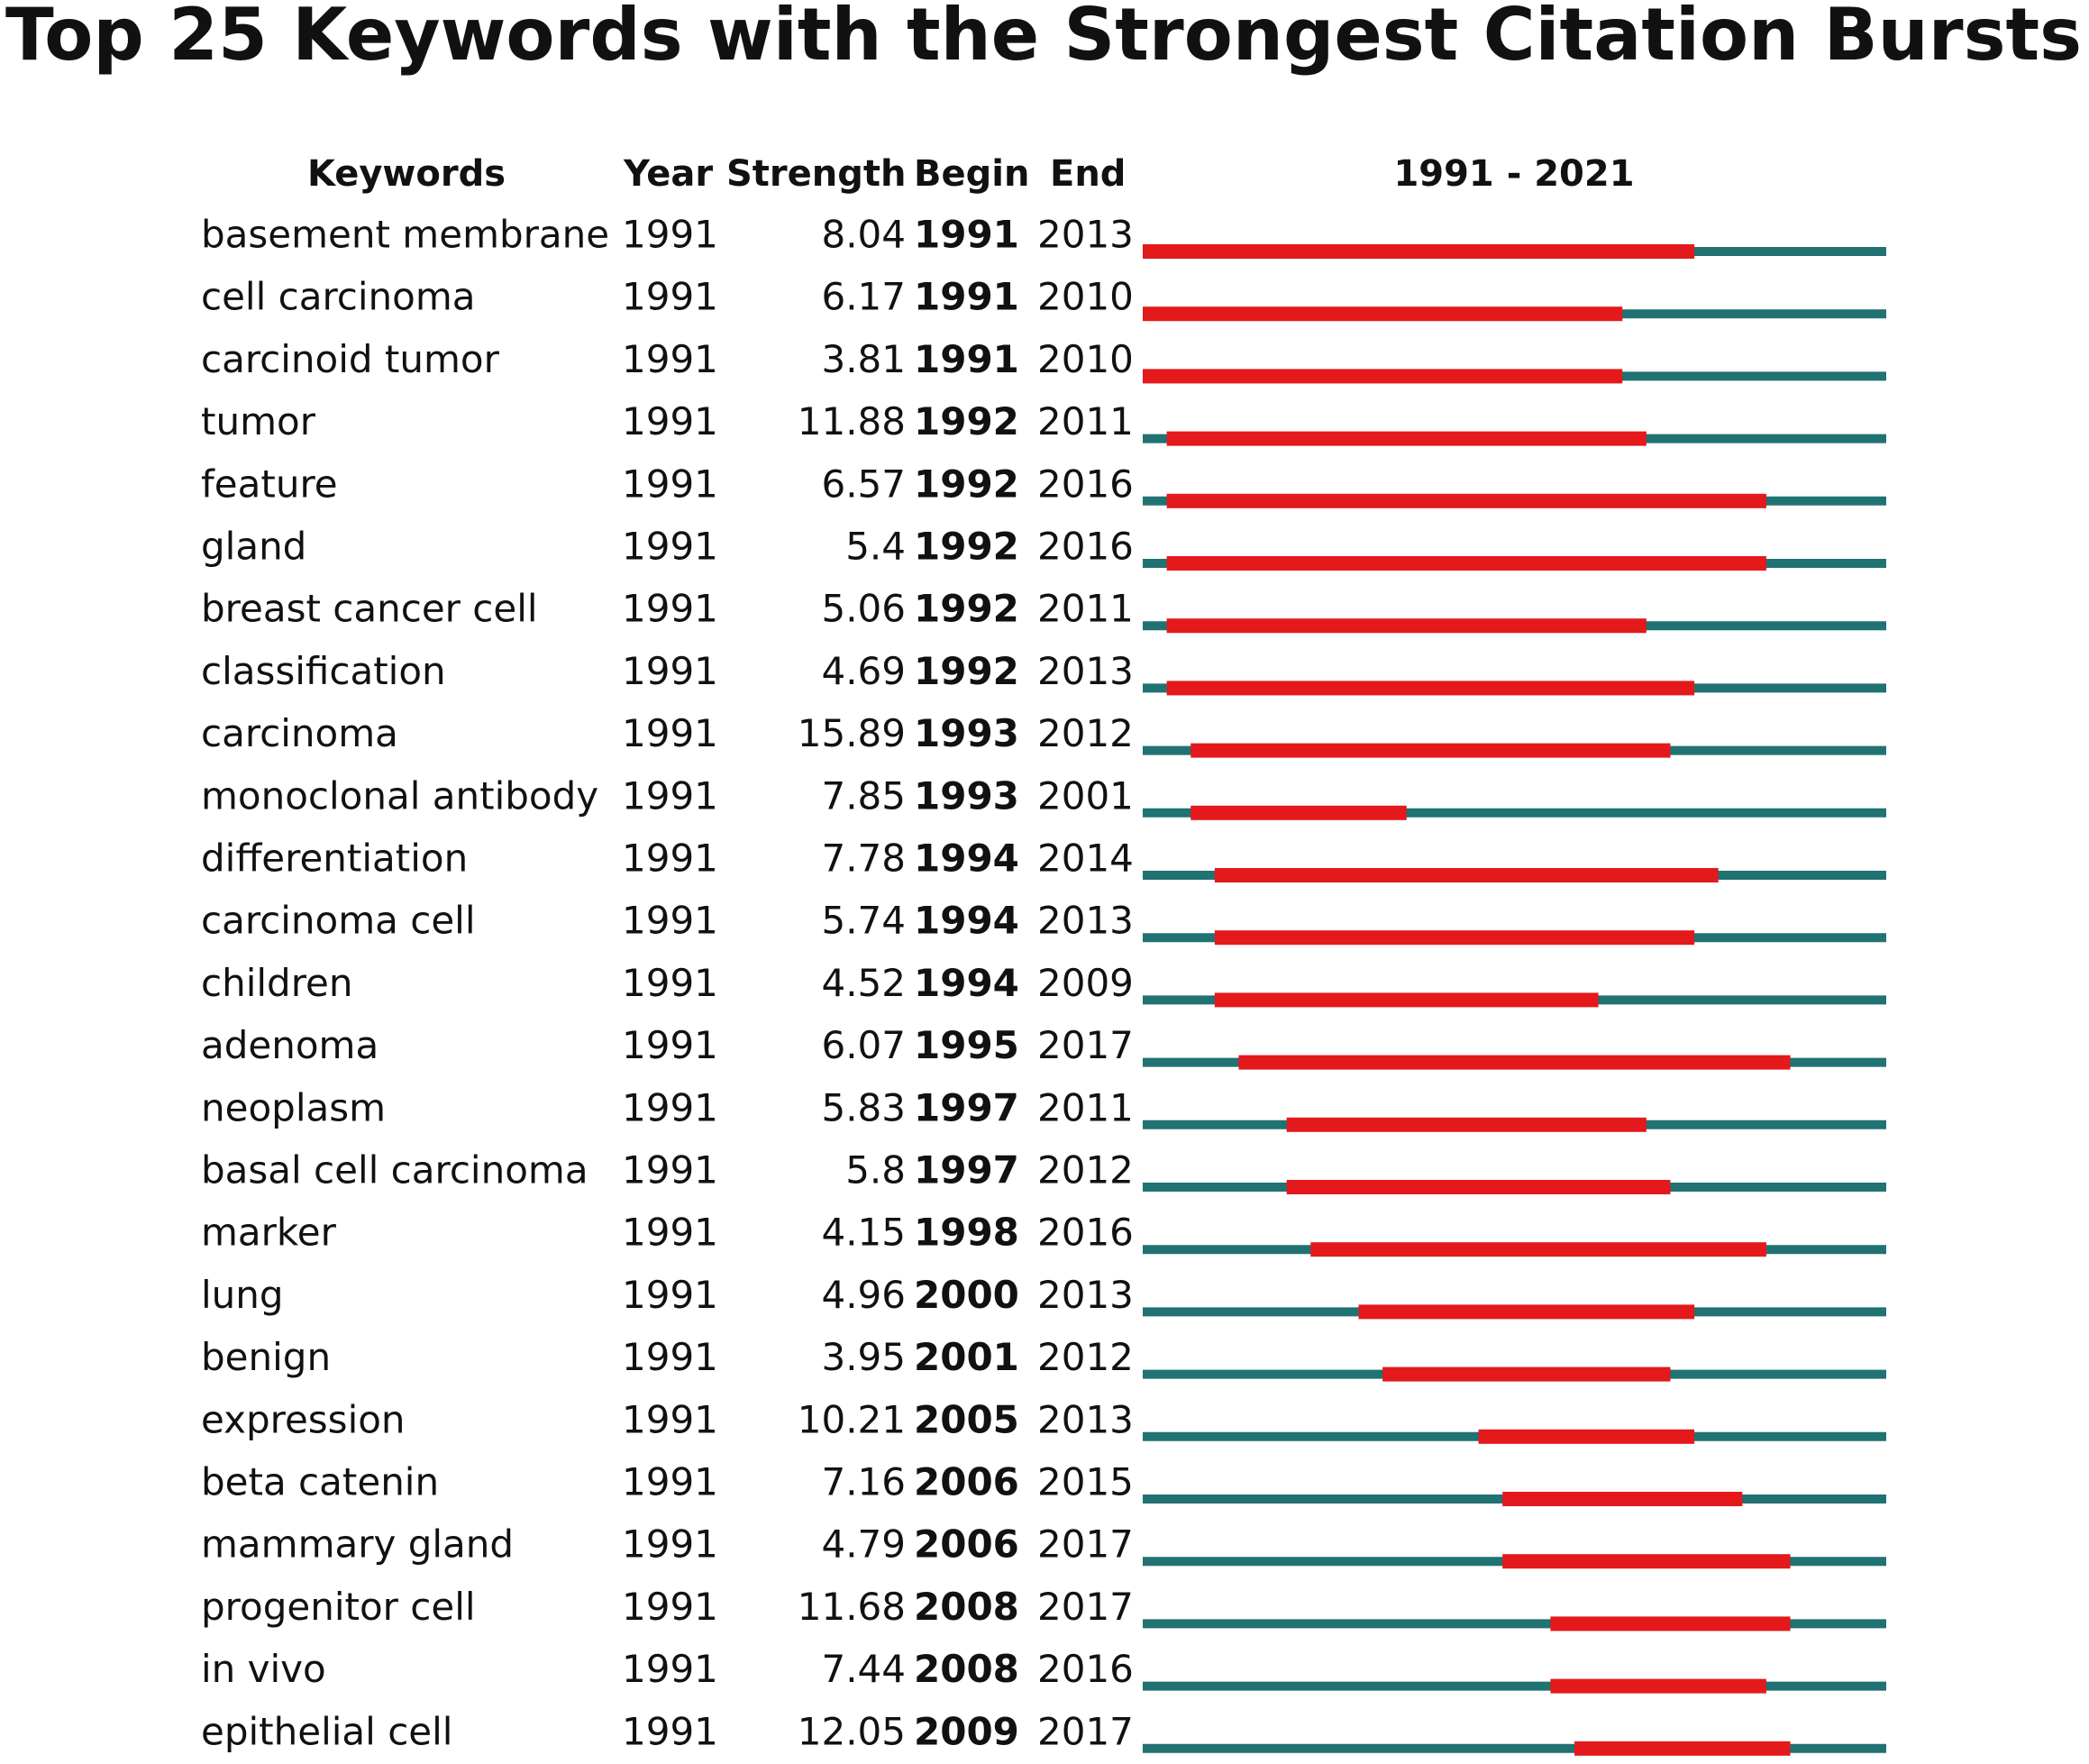  I want to click on strength: 15.89, so click(852, 733).